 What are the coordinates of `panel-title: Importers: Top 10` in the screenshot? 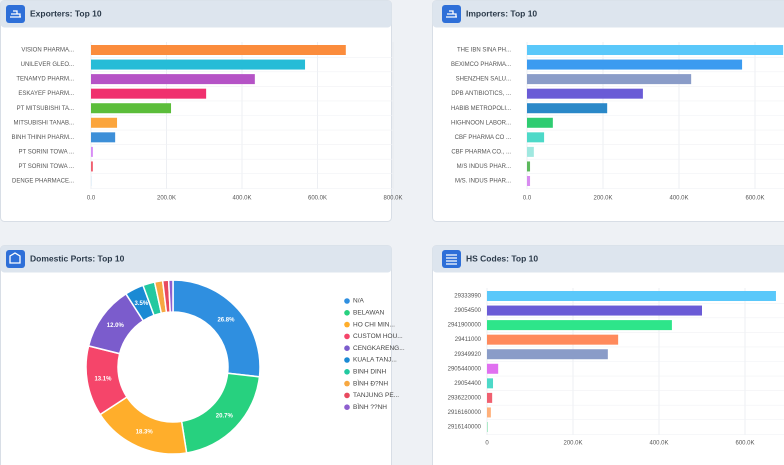 It's located at (501, 13).